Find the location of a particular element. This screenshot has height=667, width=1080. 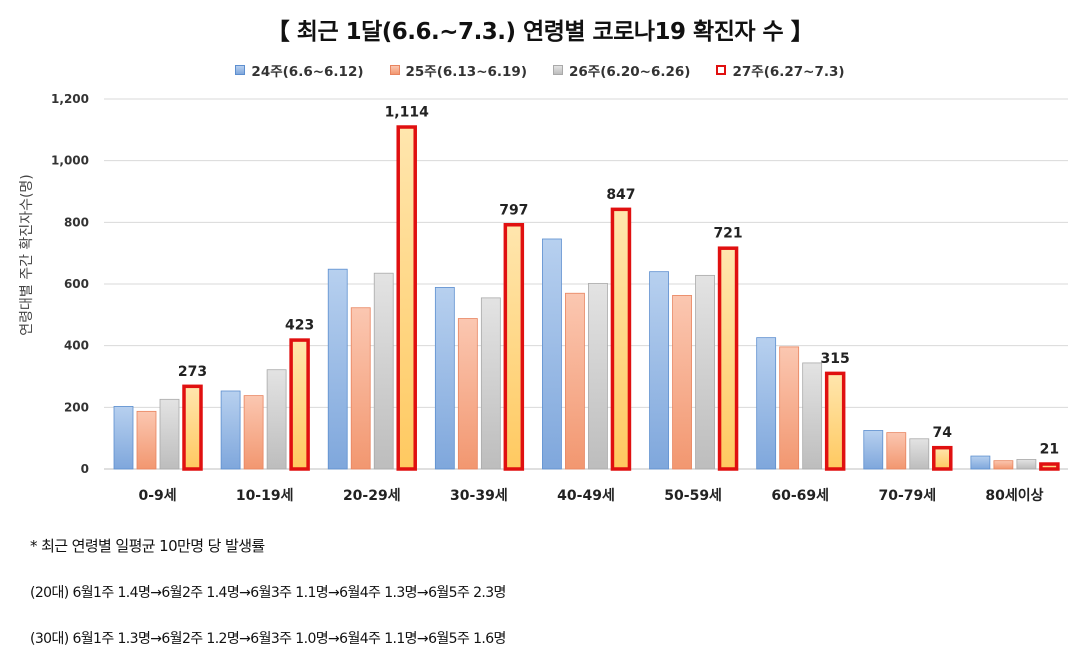

x-tick-label: 10-19세 is located at coordinates (265, 496).